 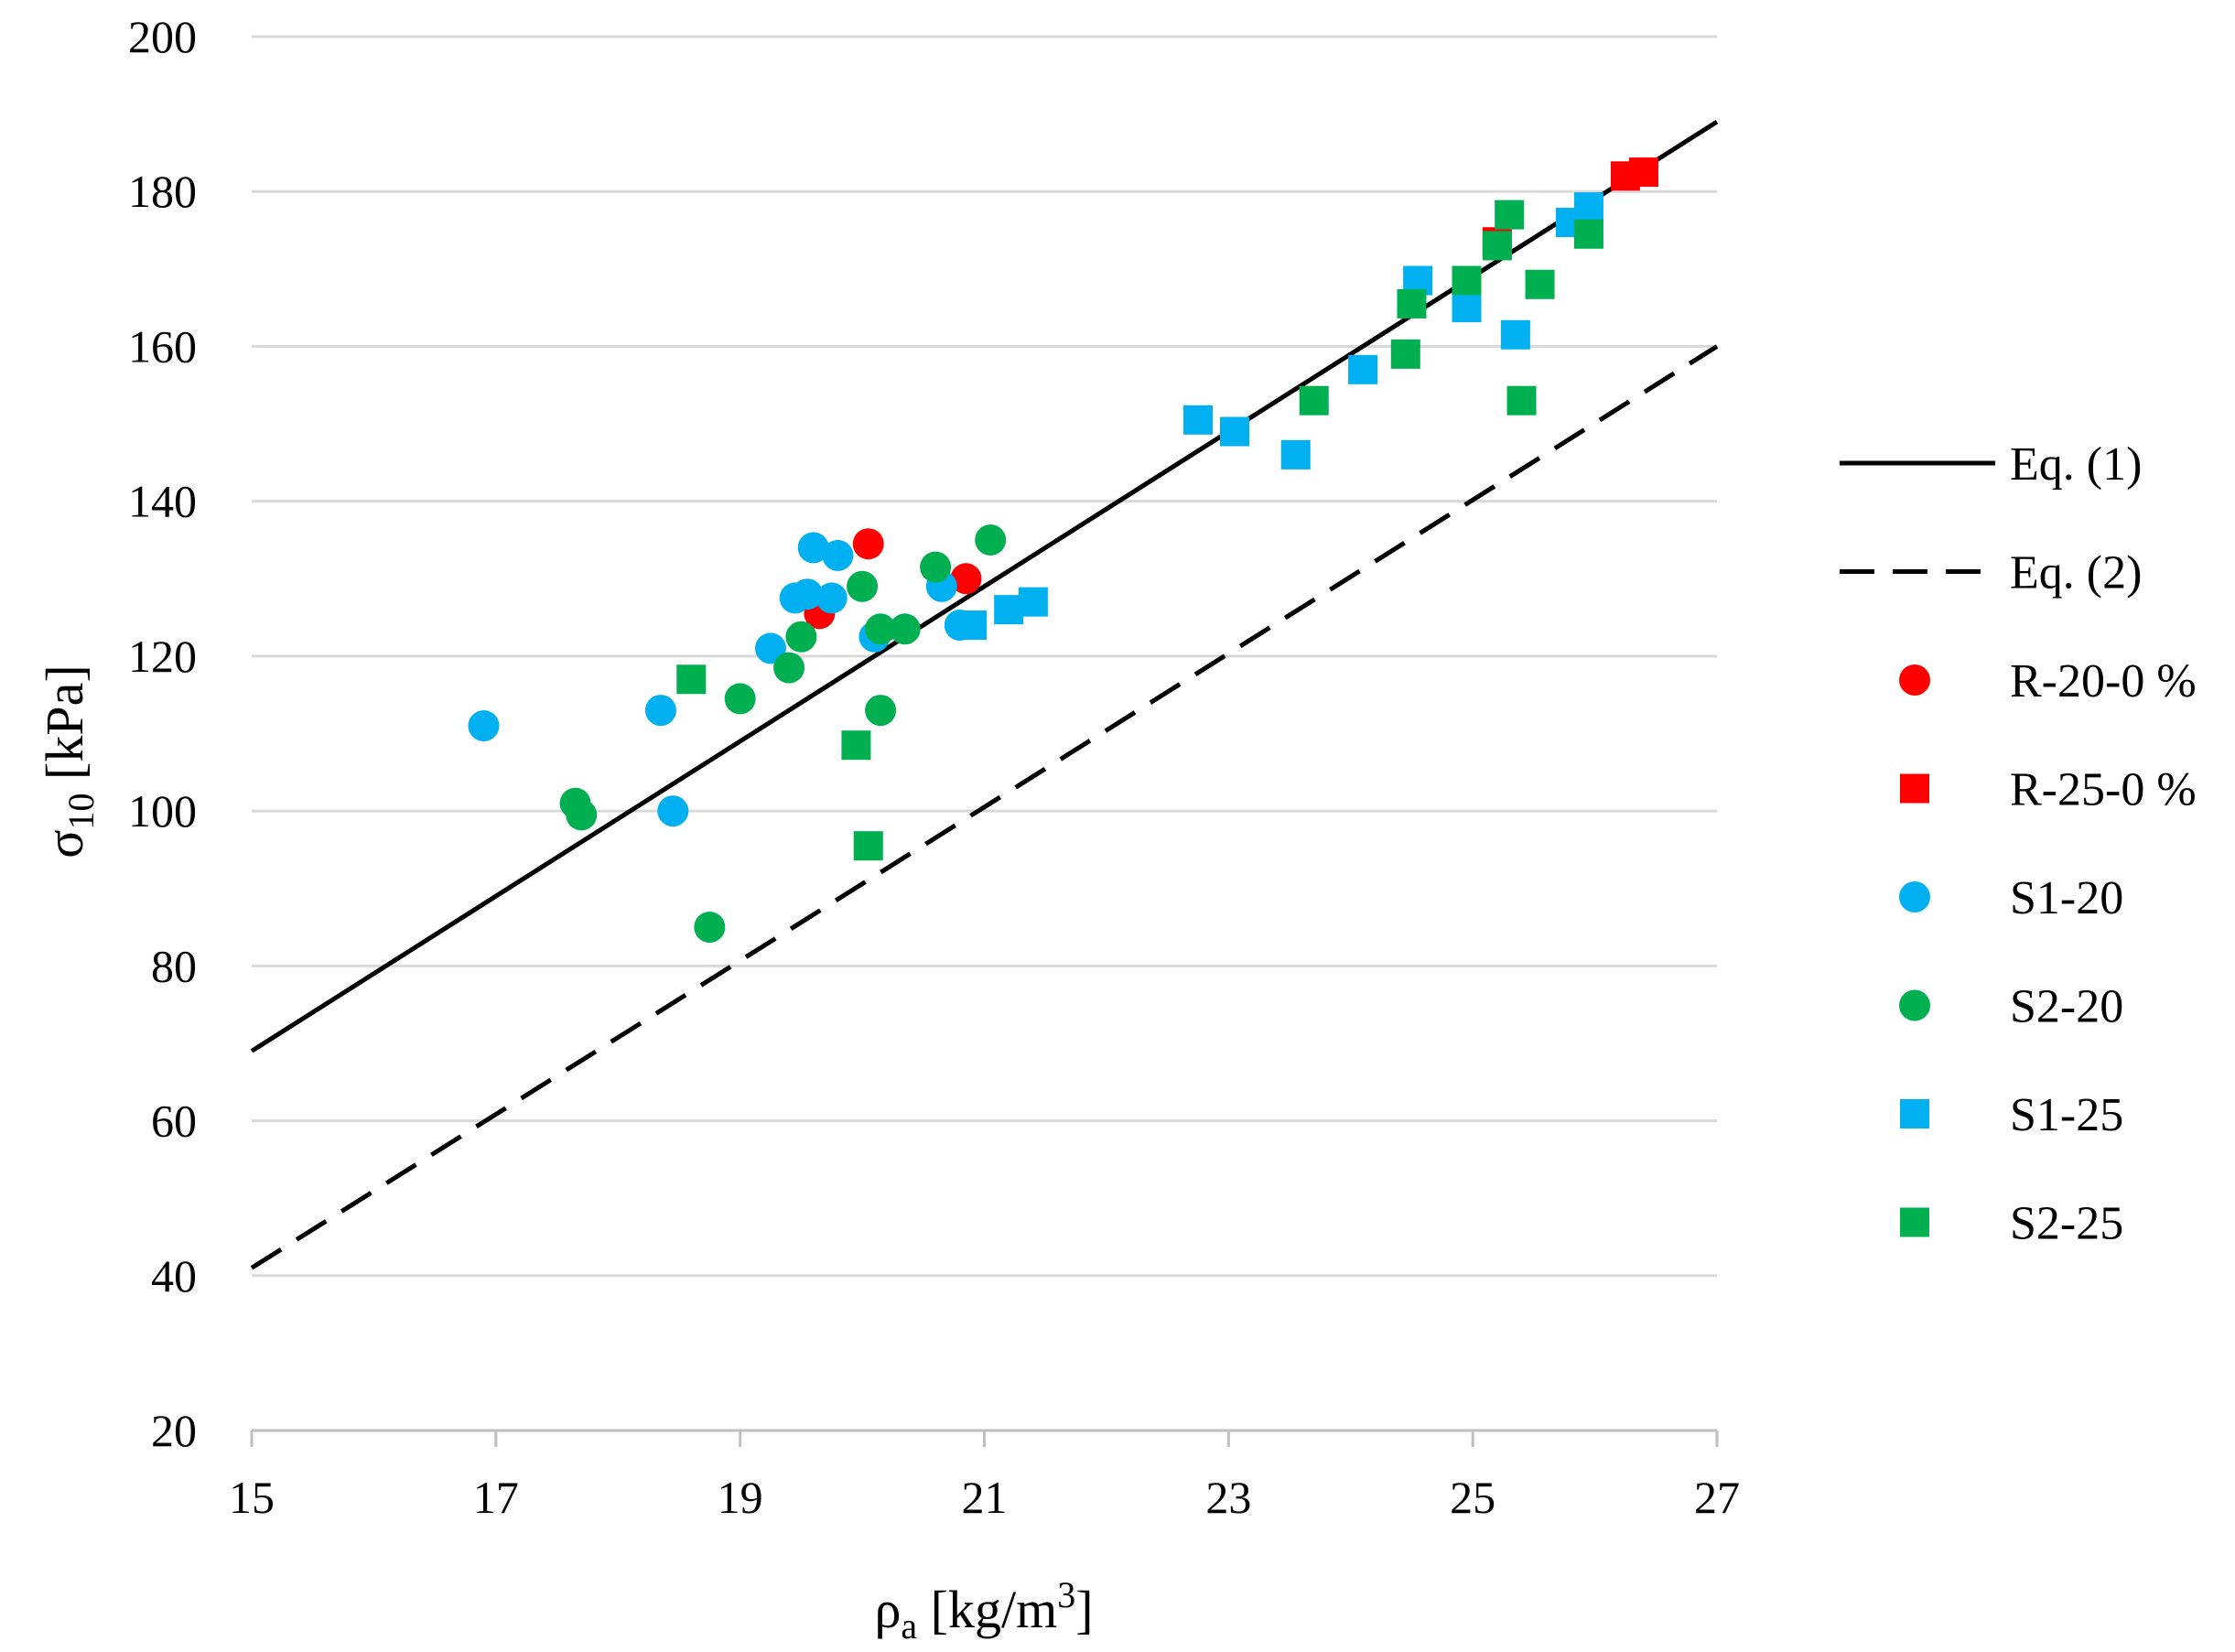 I want to click on y-tick-label: 120, so click(x=163, y=656).